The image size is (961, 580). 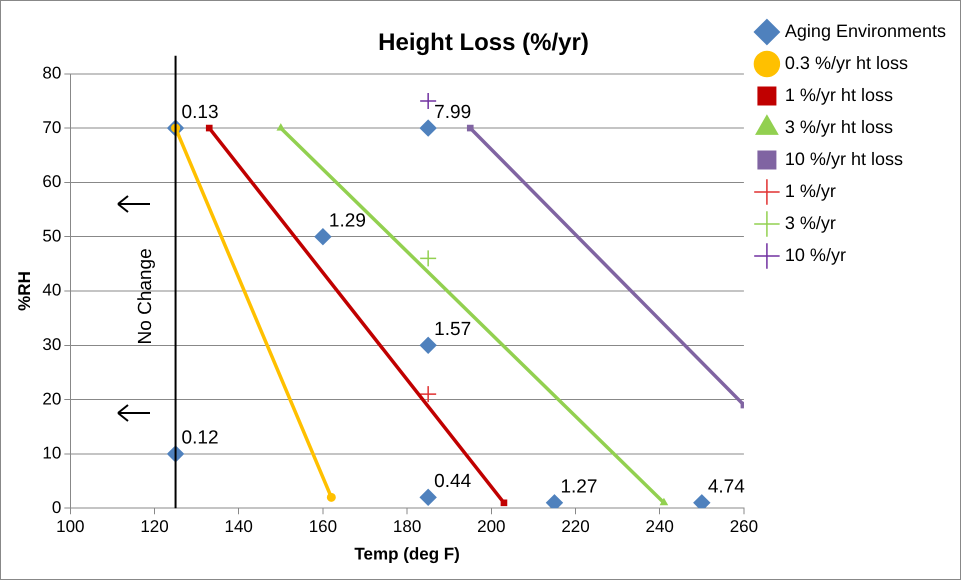 What do you see at coordinates (57, 507) in the screenshot?
I see `y-tick-label: 0` at bounding box center [57, 507].